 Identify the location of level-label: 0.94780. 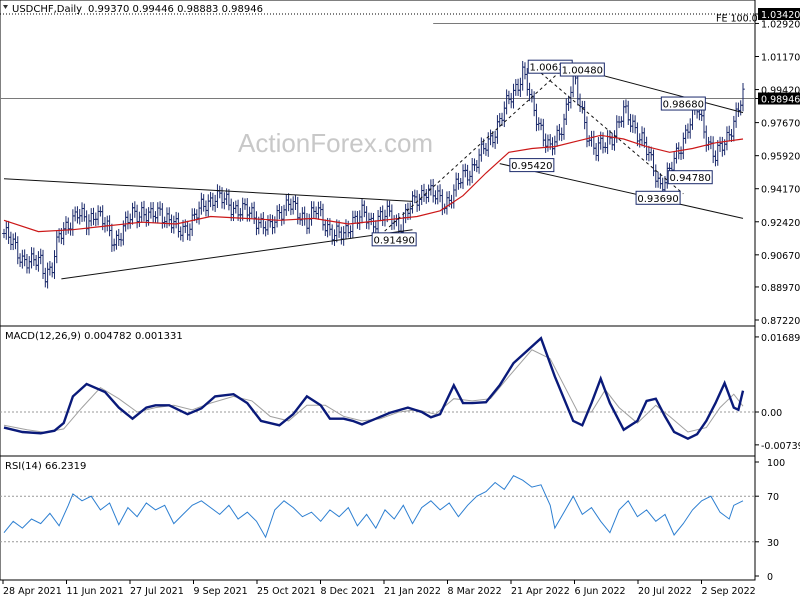
(690, 177).